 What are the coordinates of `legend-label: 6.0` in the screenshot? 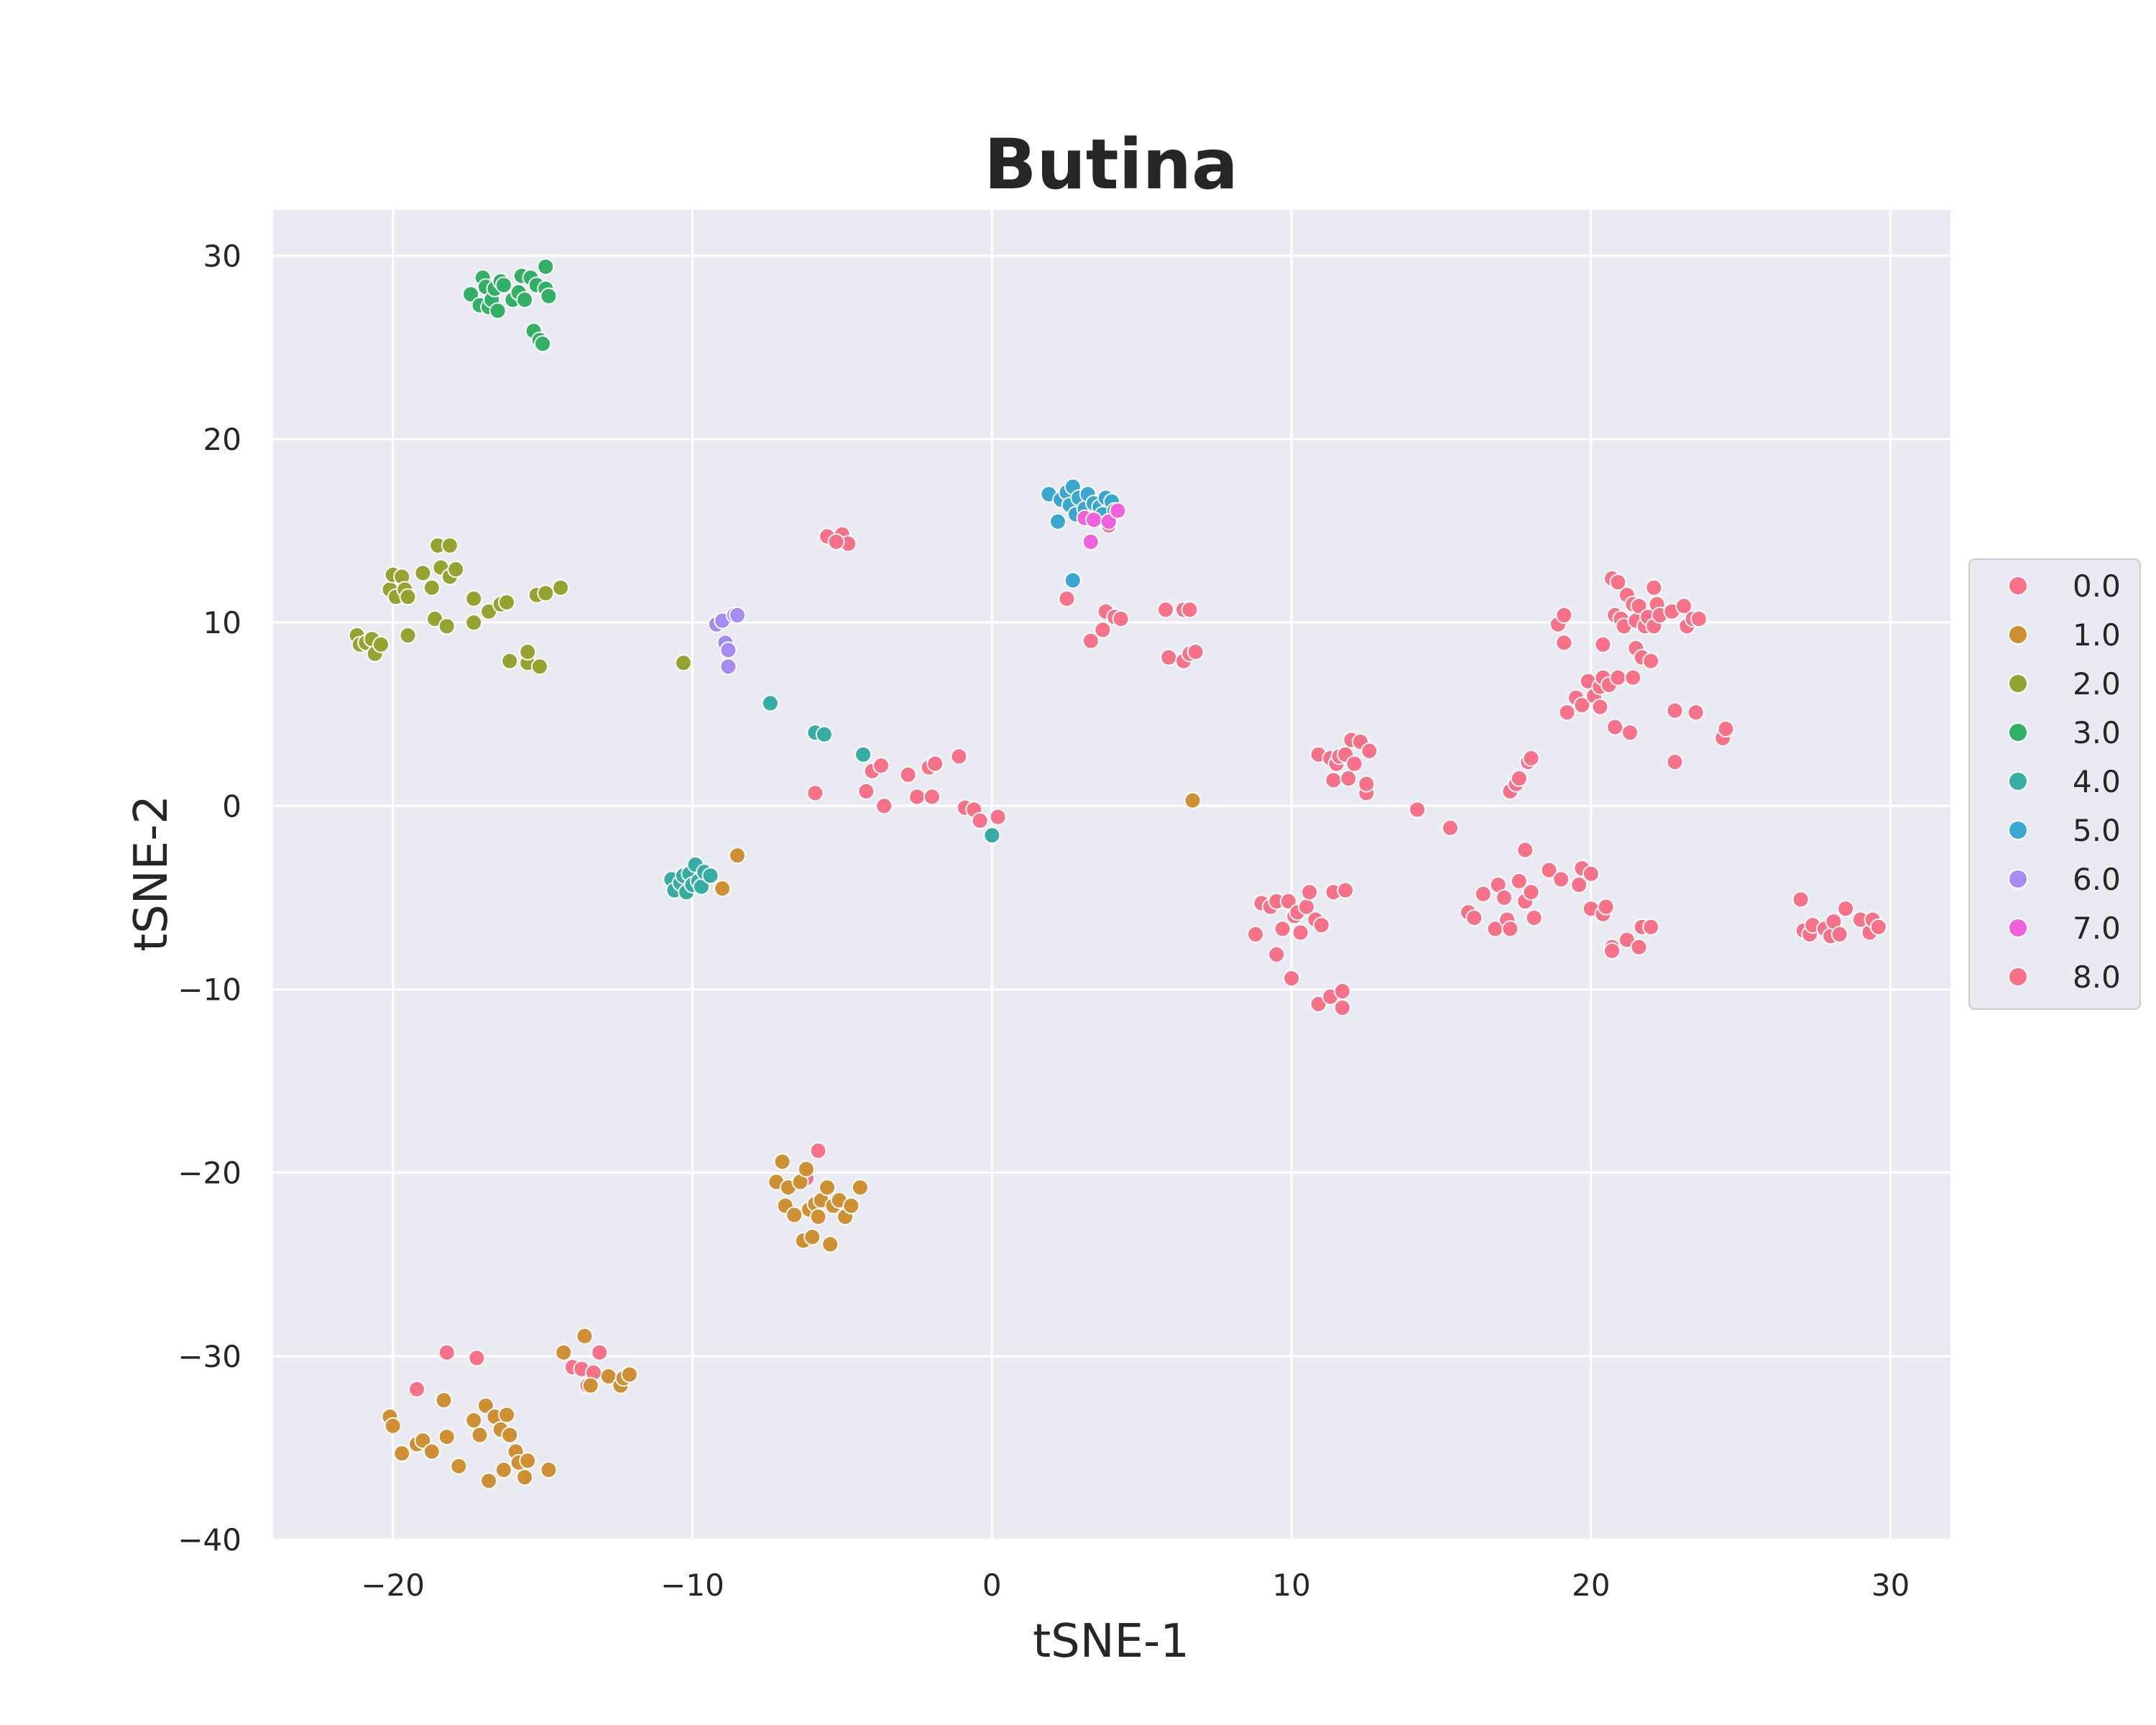 It's located at (2097, 879).